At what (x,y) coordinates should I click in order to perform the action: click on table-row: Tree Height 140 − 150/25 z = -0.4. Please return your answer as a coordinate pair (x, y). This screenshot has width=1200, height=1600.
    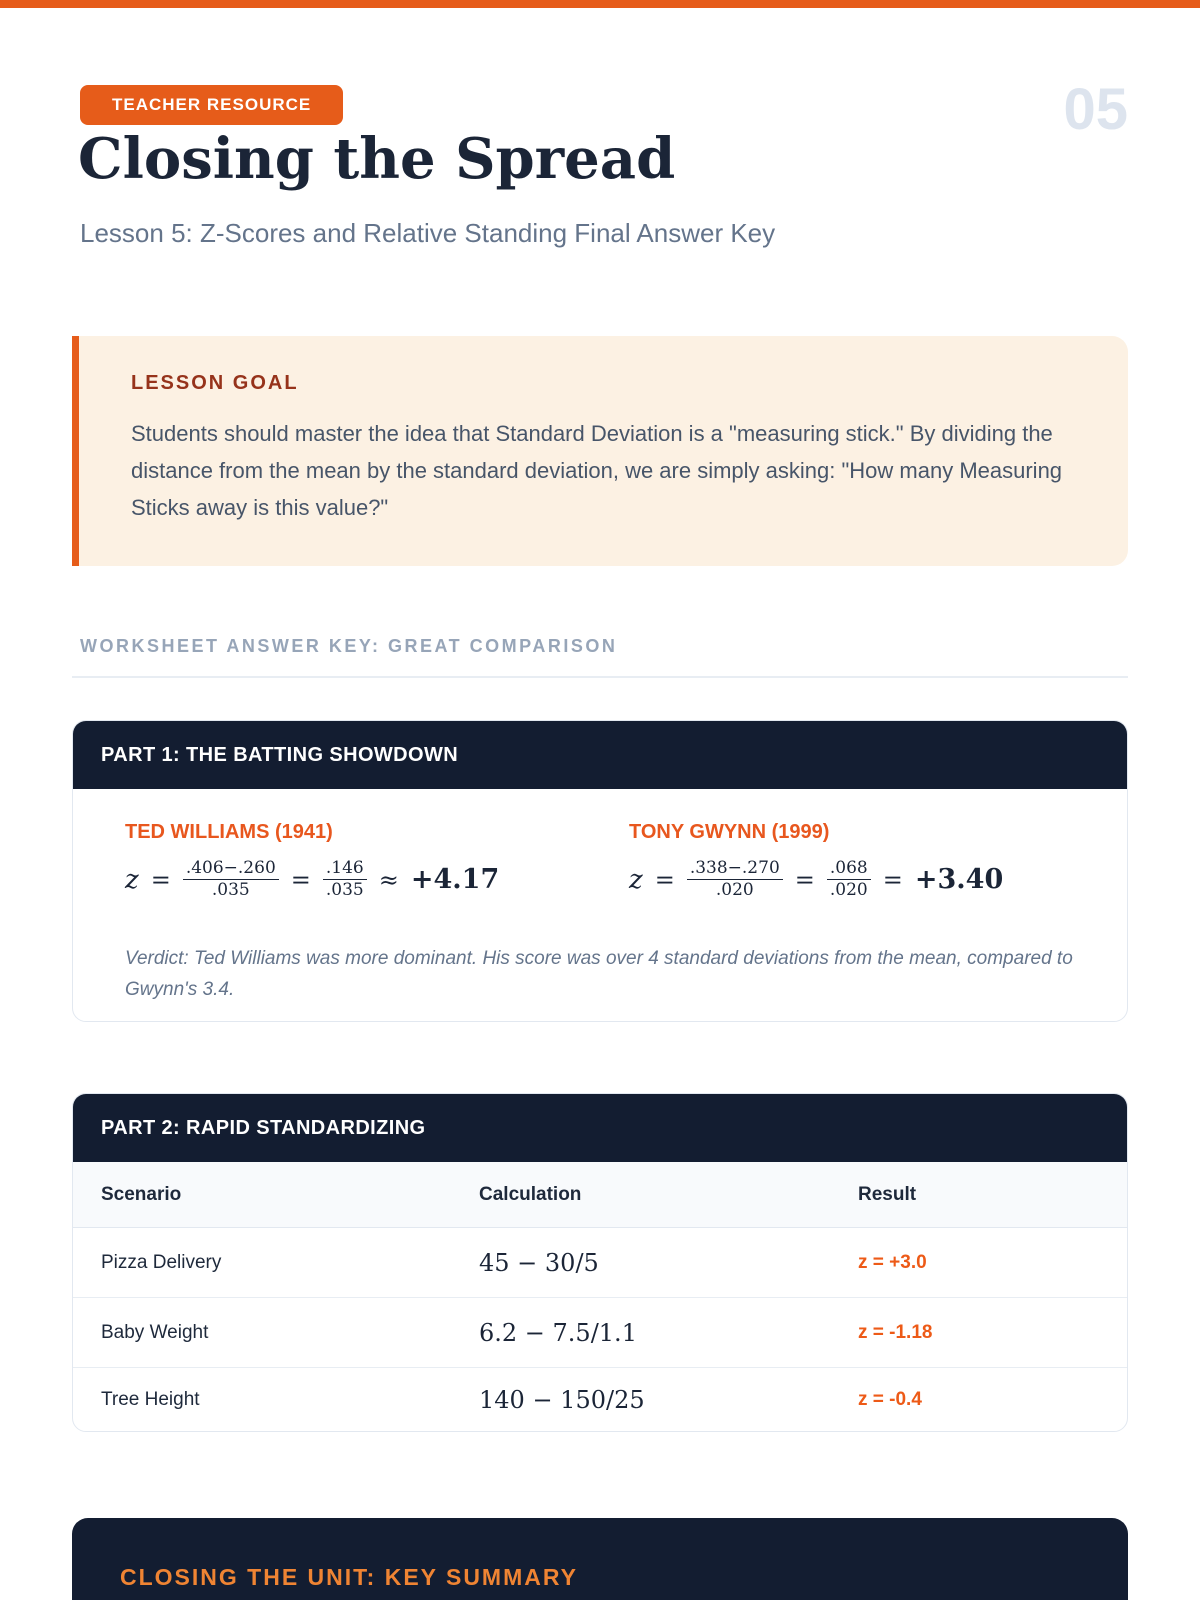
    Looking at the image, I should click on (600, 1400).